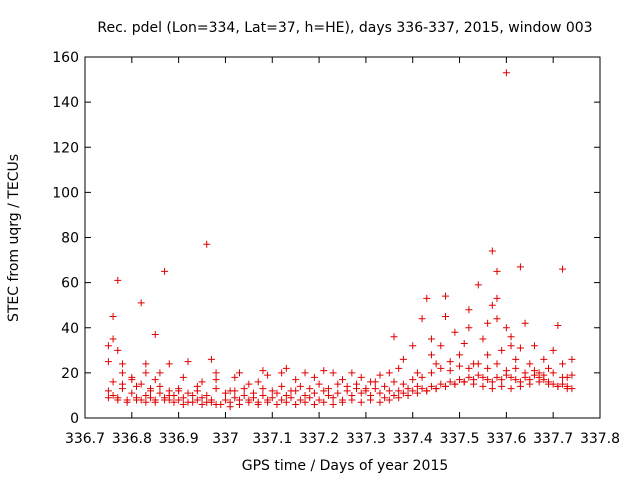 The height and width of the screenshot is (480, 640). What do you see at coordinates (225, 439) in the screenshot?
I see `x-tick-label: 337` at bounding box center [225, 439].